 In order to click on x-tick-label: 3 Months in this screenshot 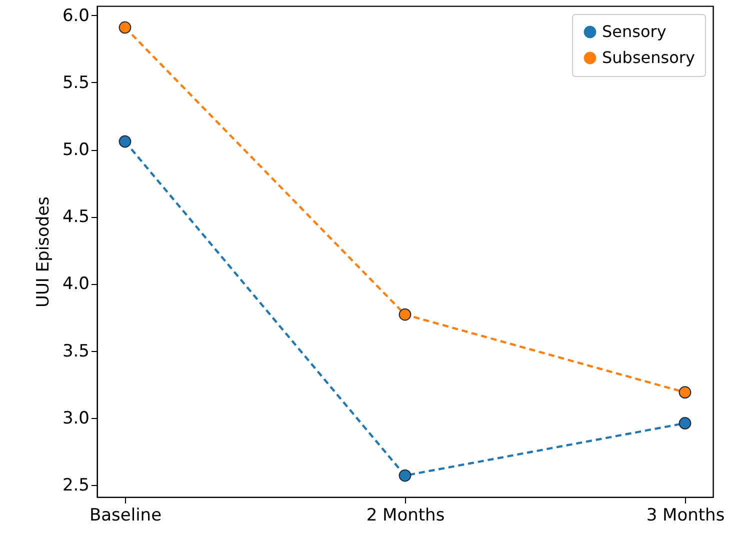, I will do `click(685, 516)`.